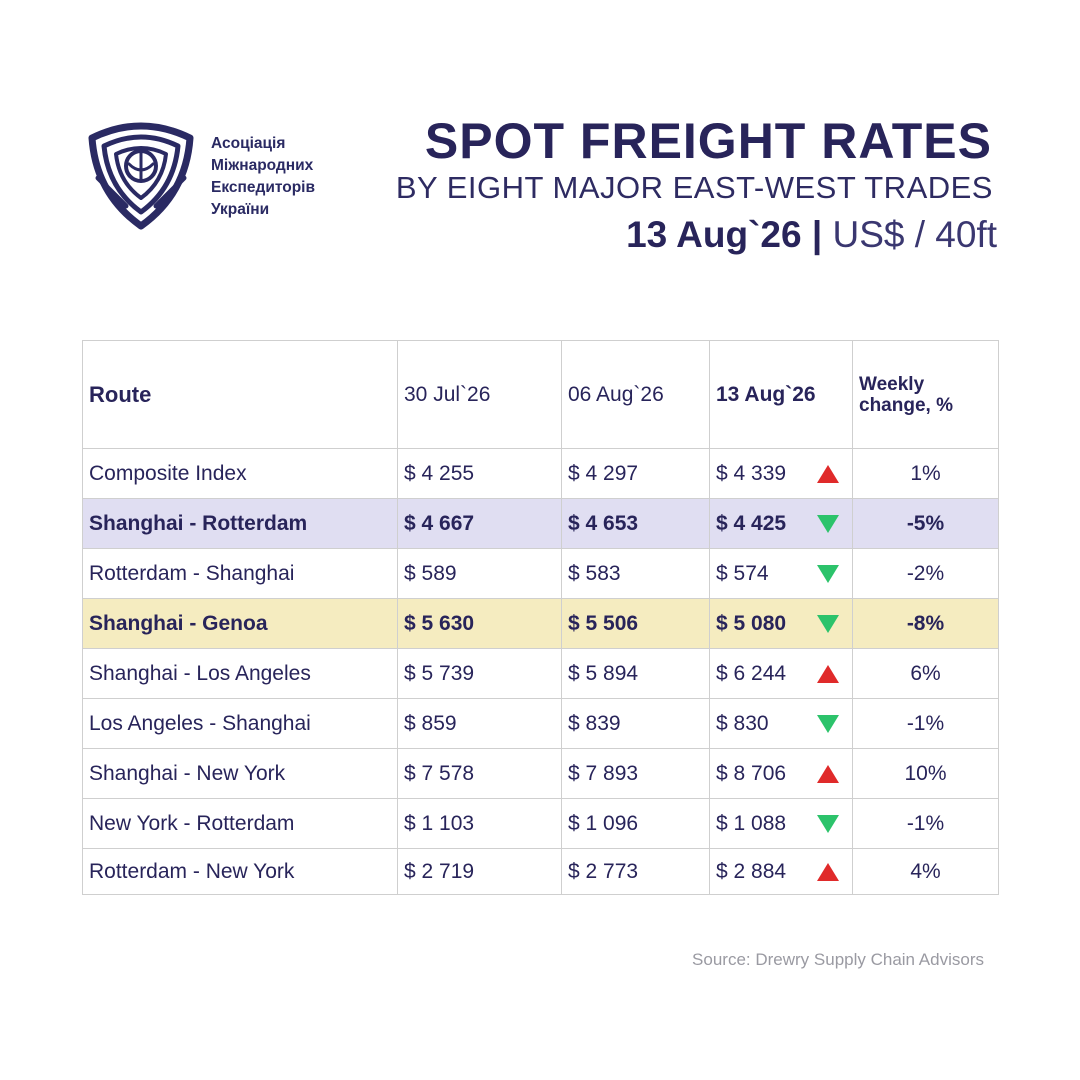 The width and height of the screenshot is (1080, 1080). What do you see at coordinates (635, 473) in the screenshot?
I see `rate-cell-date-2: $ 4 297` at bounding box center [635, 473].